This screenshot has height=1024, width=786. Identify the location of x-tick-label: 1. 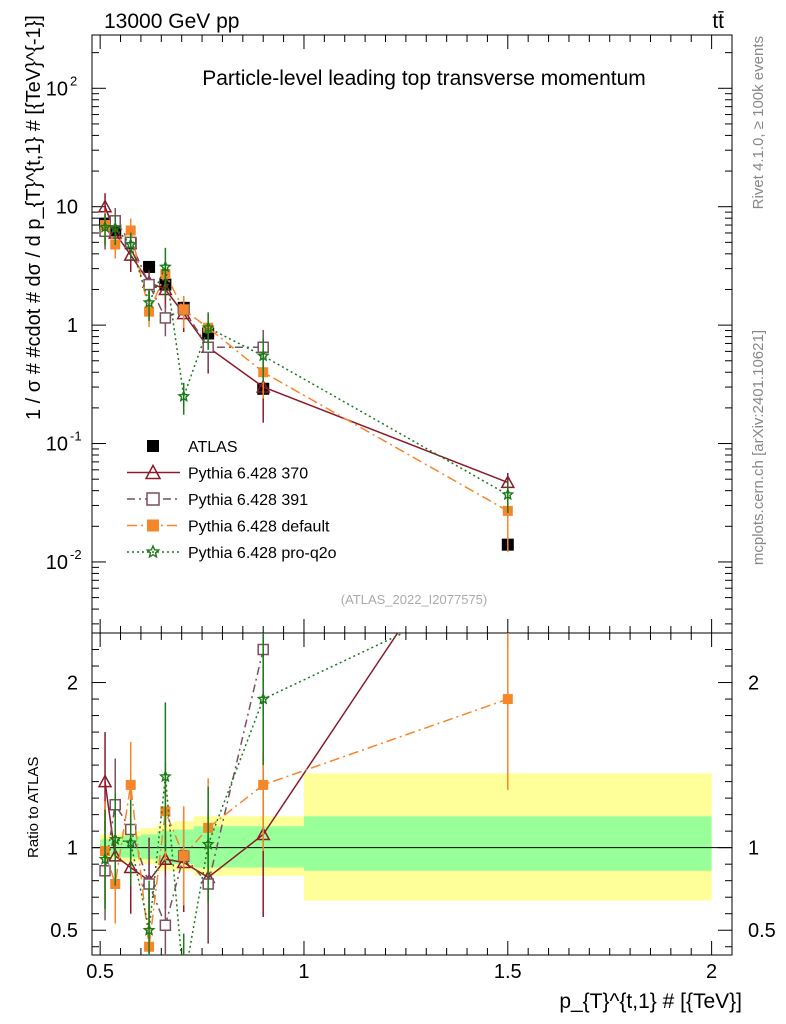
(303, 972).